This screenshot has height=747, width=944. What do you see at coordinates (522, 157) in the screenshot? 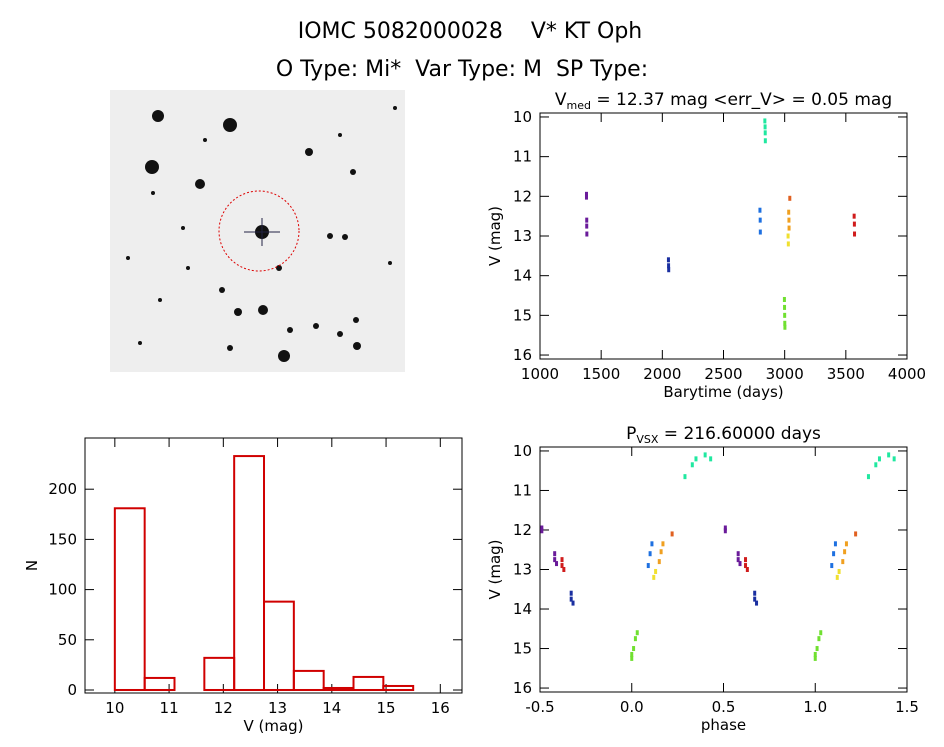
I see `y-tick-label: 11` at bounding box center [522, 157].